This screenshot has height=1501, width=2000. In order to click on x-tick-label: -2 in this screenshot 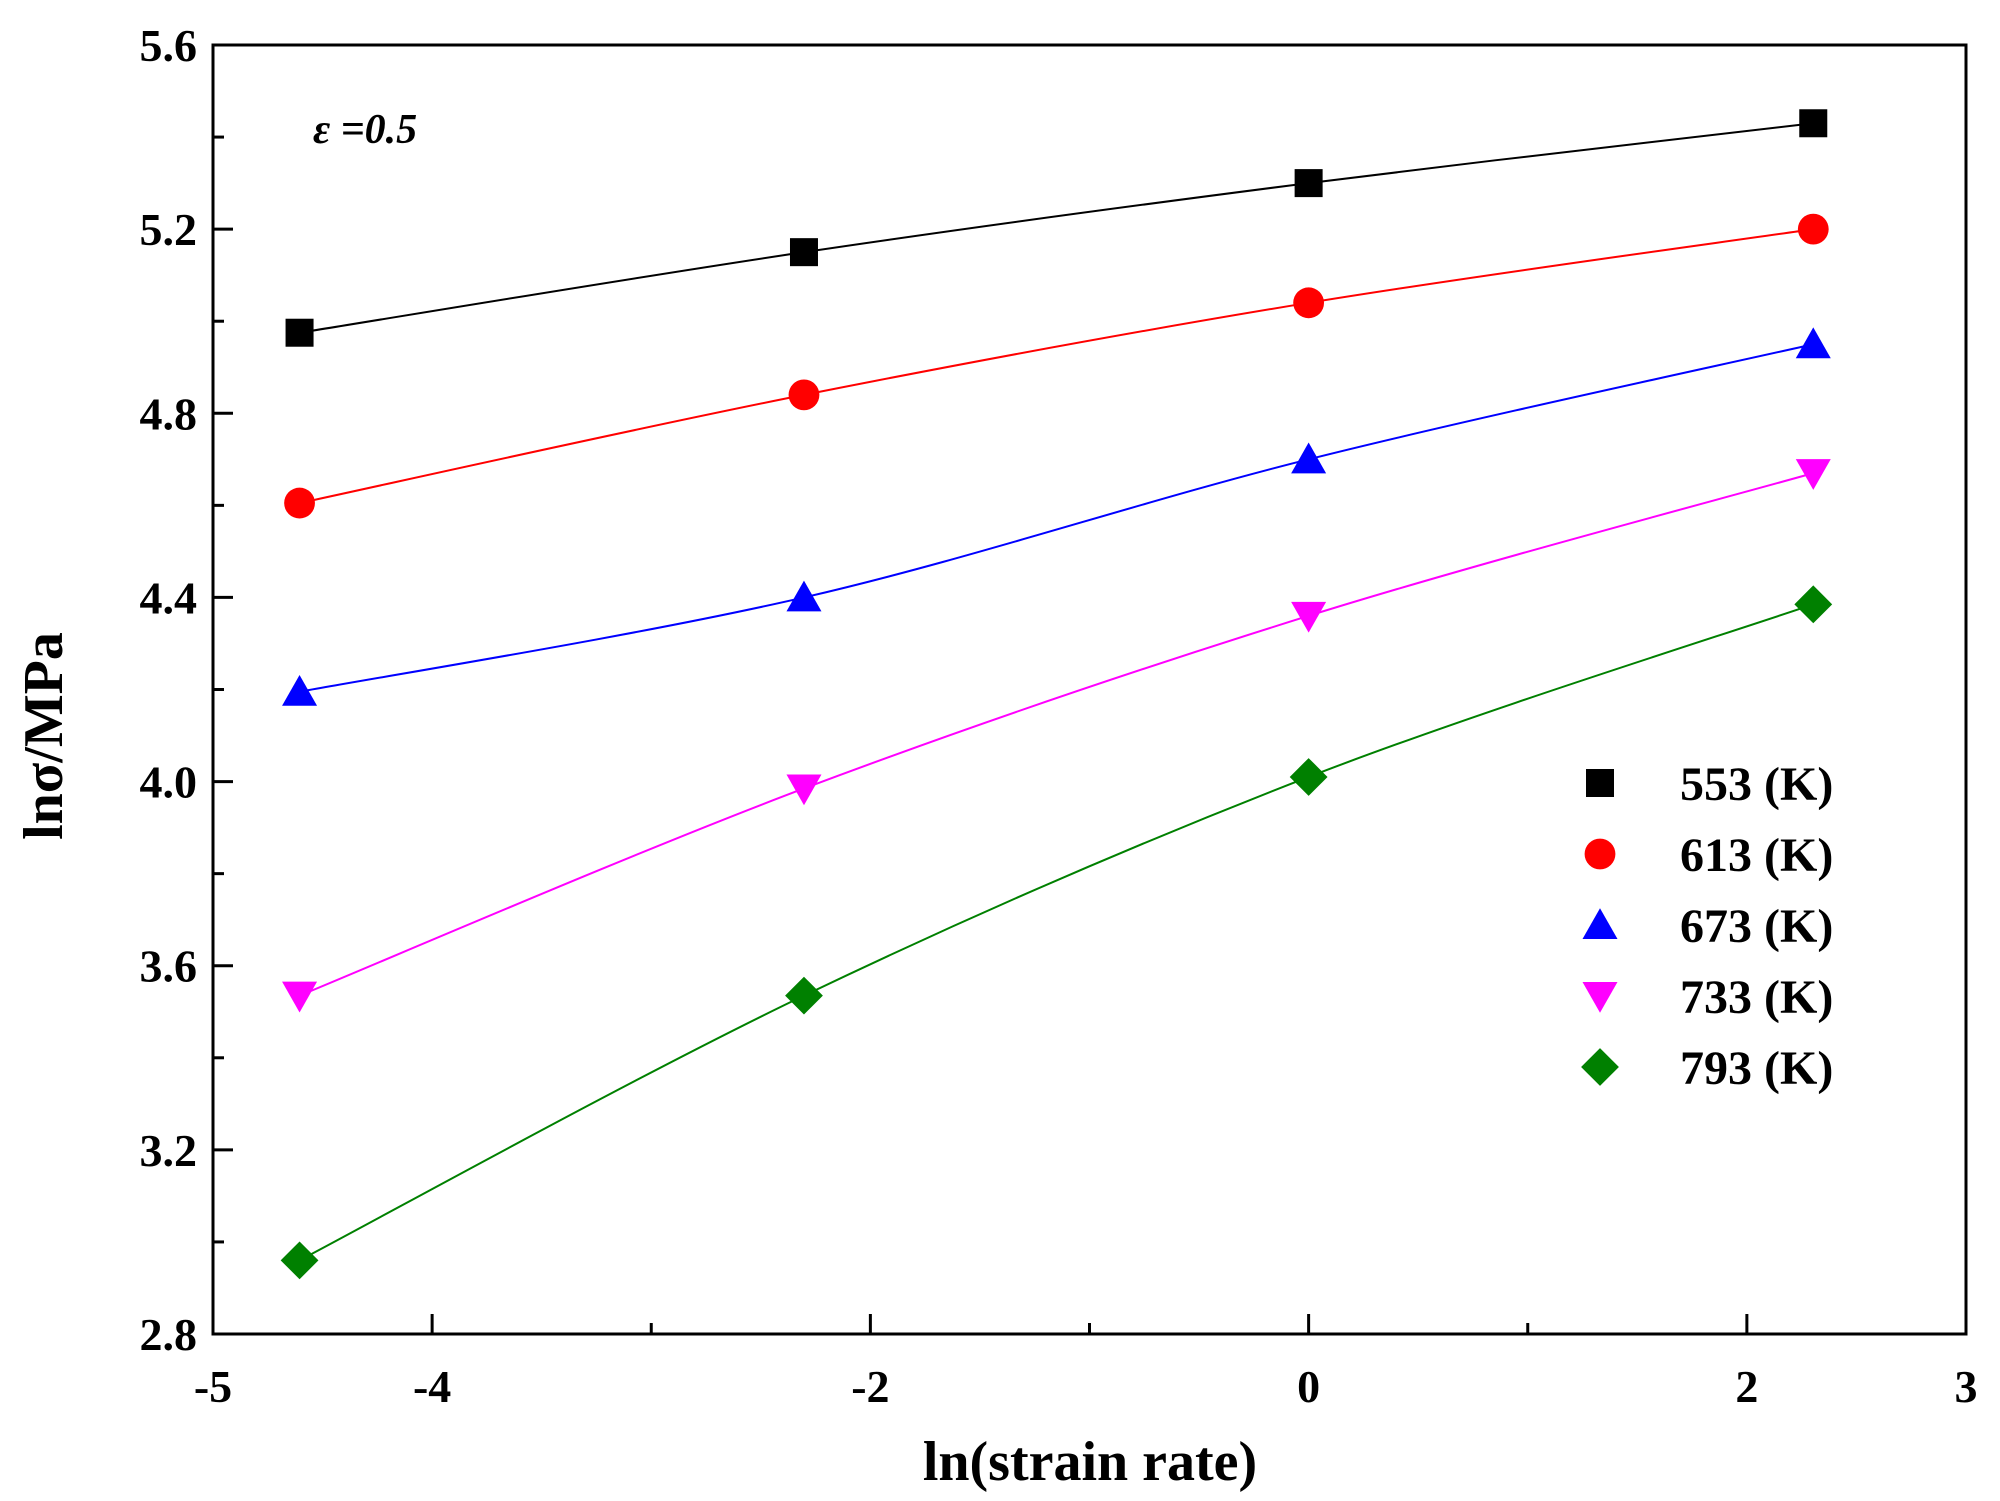, I will do `click(870, 1386)`.